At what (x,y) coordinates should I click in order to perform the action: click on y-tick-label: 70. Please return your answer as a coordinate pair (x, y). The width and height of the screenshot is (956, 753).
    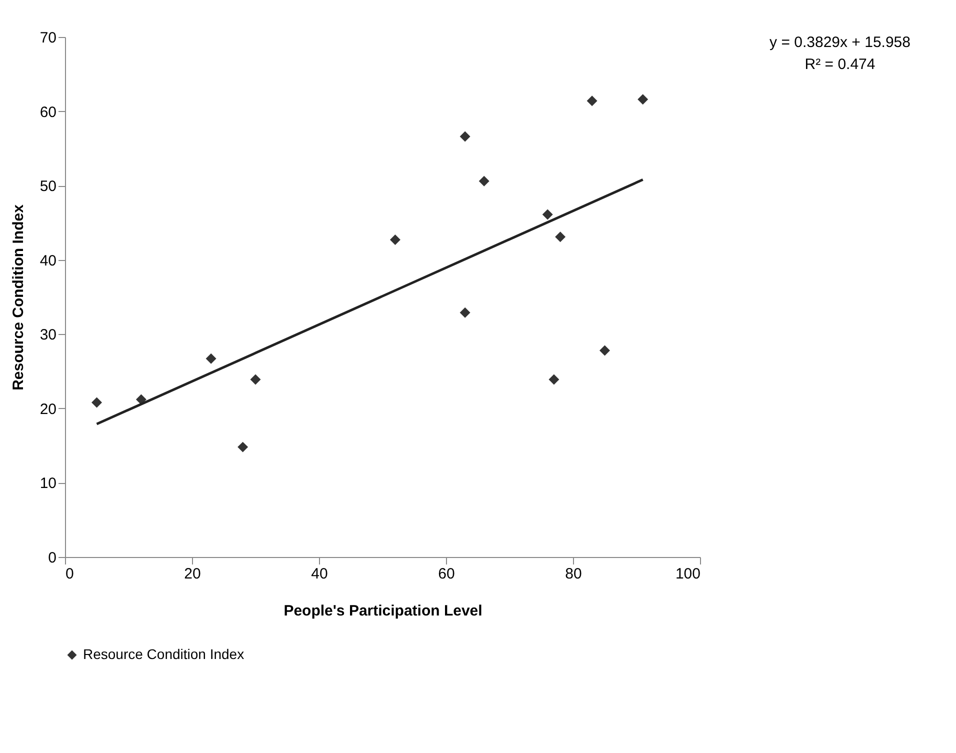
    Looking at the image, I should click on (48, 38).